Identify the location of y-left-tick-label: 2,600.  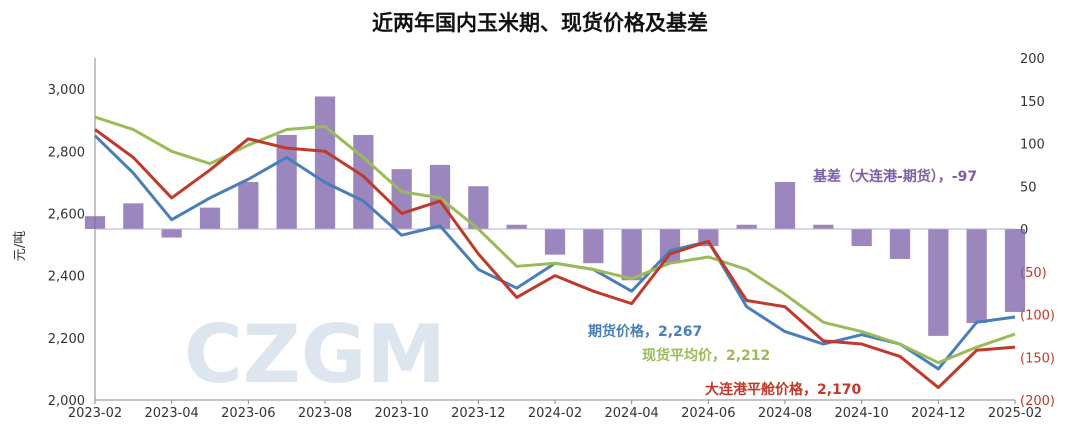
(66, 214).